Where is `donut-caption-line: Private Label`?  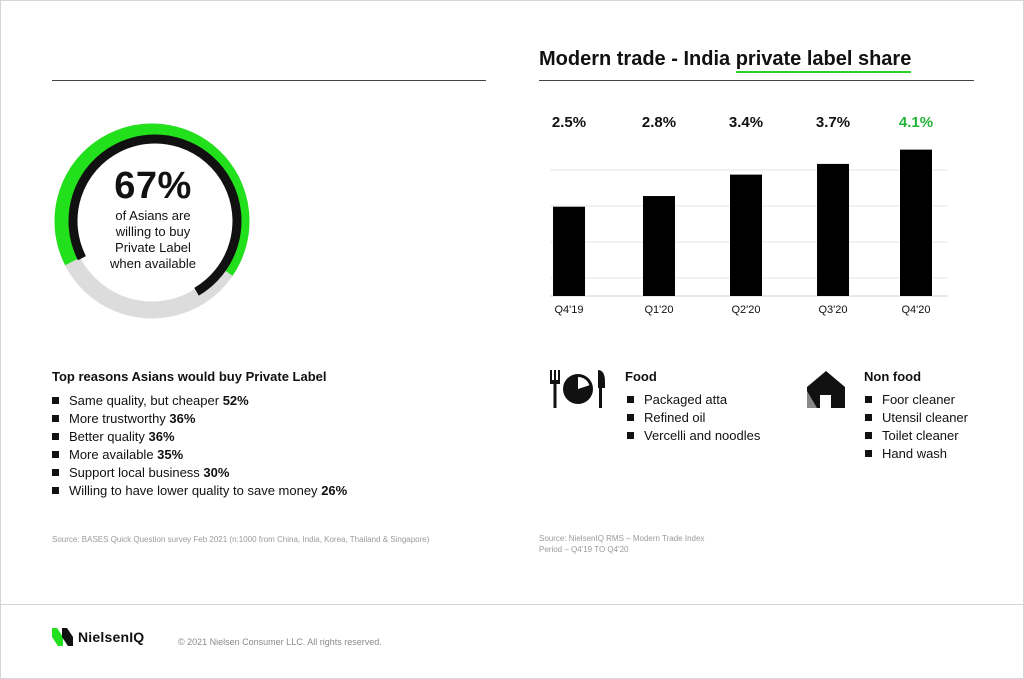
donut-caption-line: Private Label is located at coordinates (153, 247).